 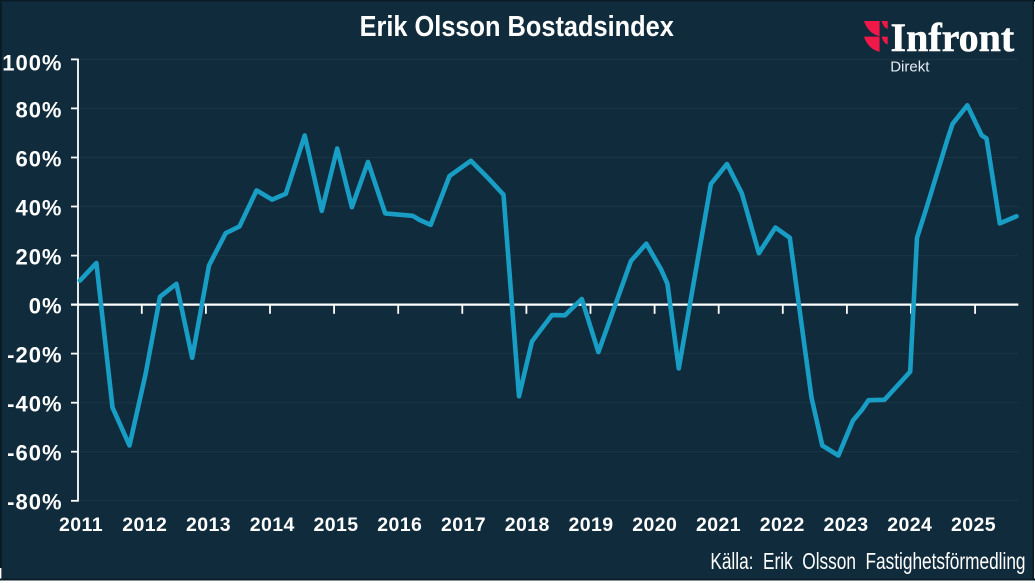 What do you see at coordinates (527, 525) in the screenshot?
I see `svg-text: 2018` at bounding box center [527, 525].